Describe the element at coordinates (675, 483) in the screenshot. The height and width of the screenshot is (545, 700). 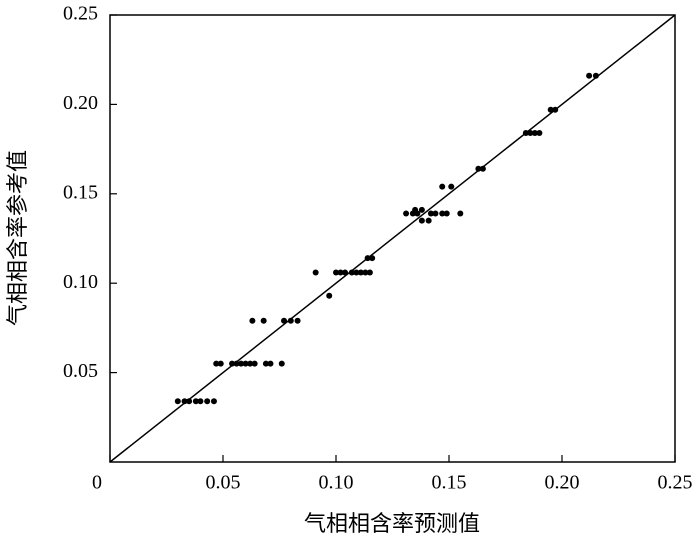
I see `x-tick-label: 0.25` at that location.